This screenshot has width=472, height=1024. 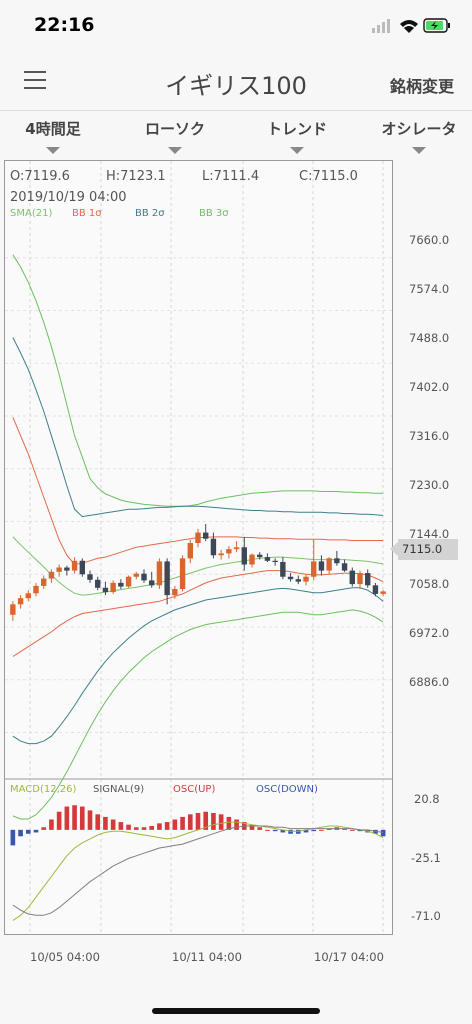 I want to click on price-axis-label: 7402.0, so click(x=429, y=387).